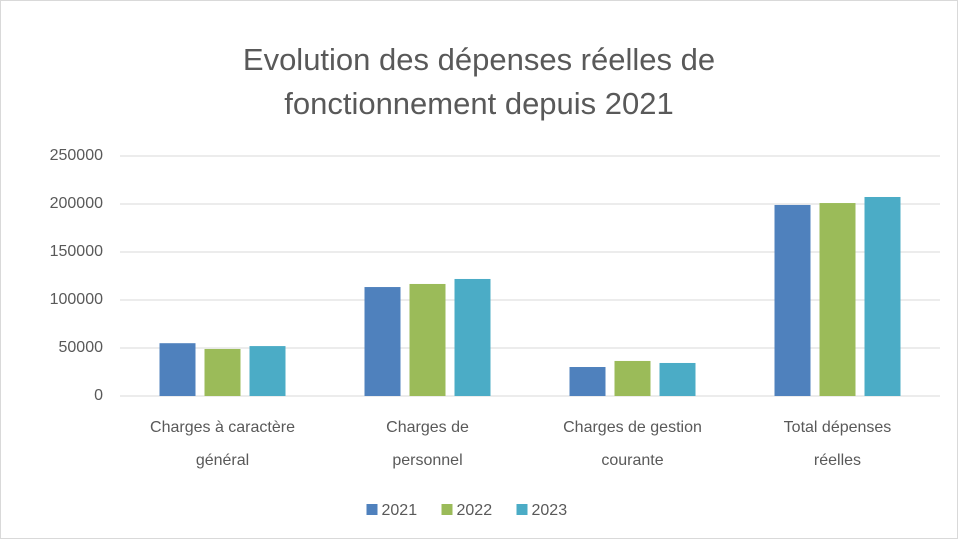 The height and width of the screenshot is (539, 958). I want to click on y-tick-label: 0, so click(98, 395).